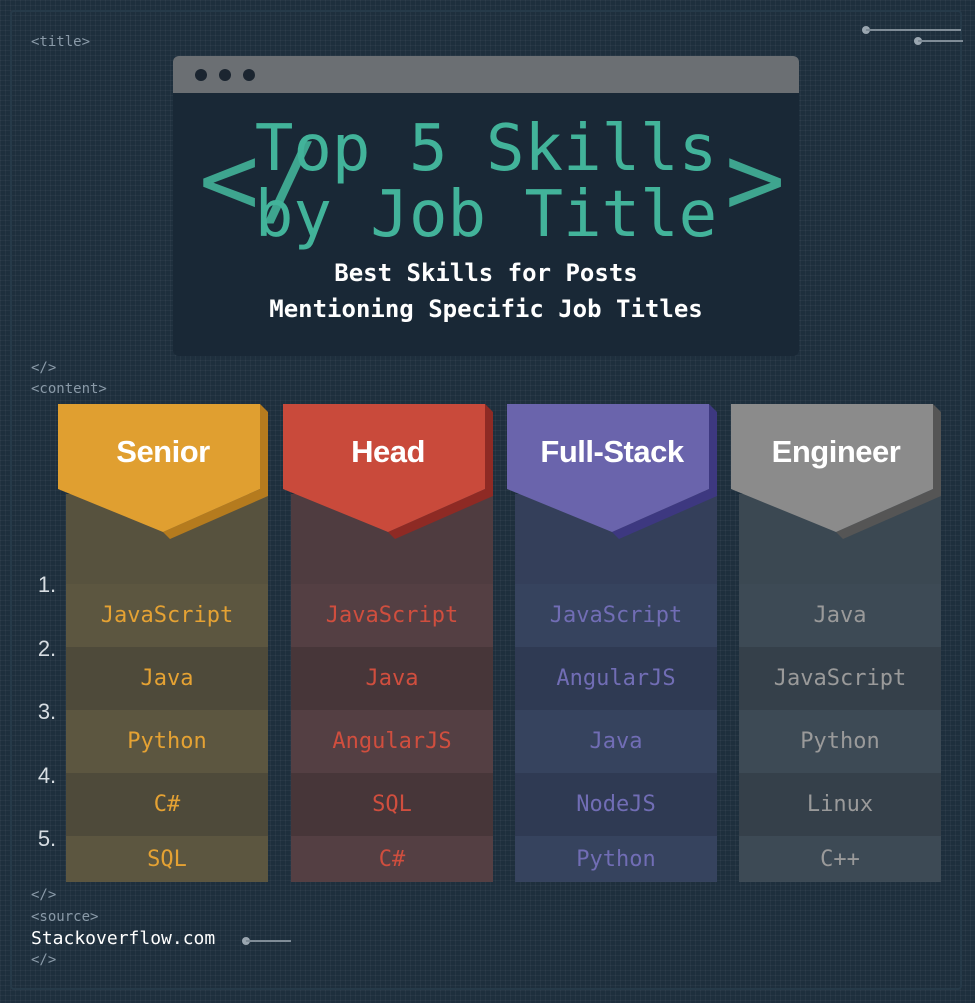 The width and height of the screenshot is (975, 1003). I want to click on column-senior: JavaScript Java Python C# SQL Senior, so click(163, 643).